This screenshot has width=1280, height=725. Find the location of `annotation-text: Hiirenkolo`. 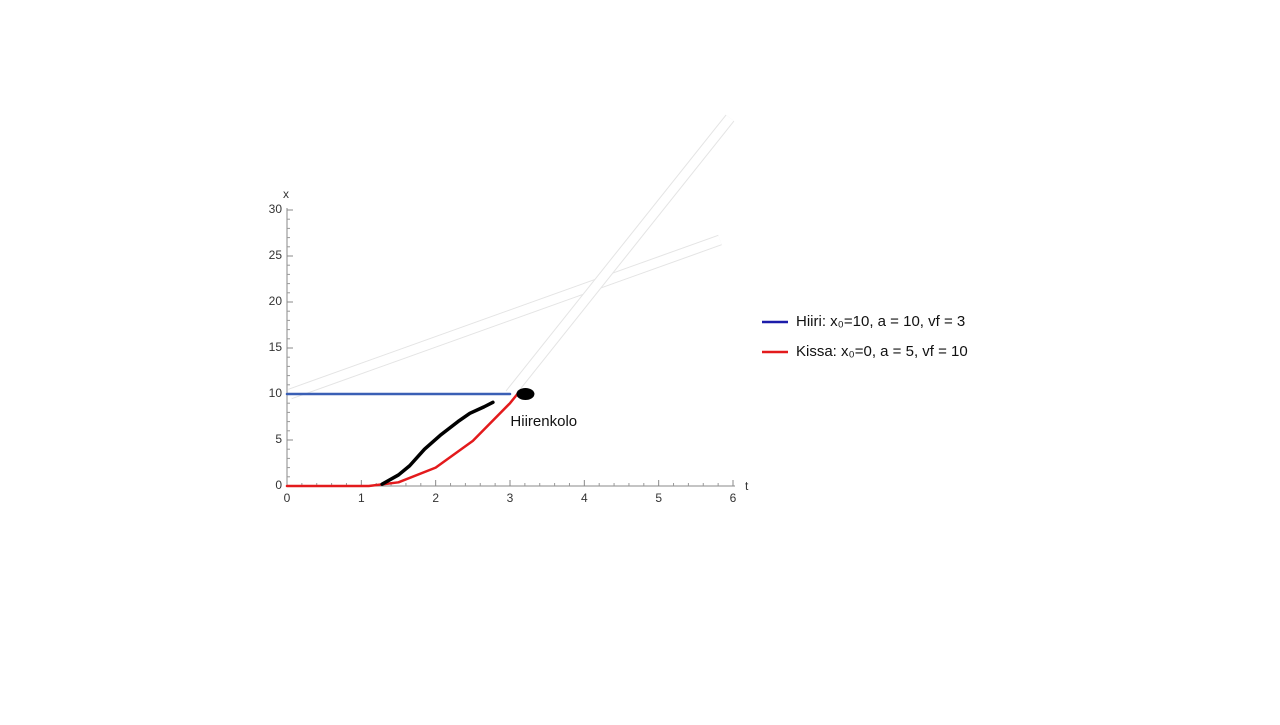

annotation-text: Hiirenkolo is located at coordinates (543, 421).